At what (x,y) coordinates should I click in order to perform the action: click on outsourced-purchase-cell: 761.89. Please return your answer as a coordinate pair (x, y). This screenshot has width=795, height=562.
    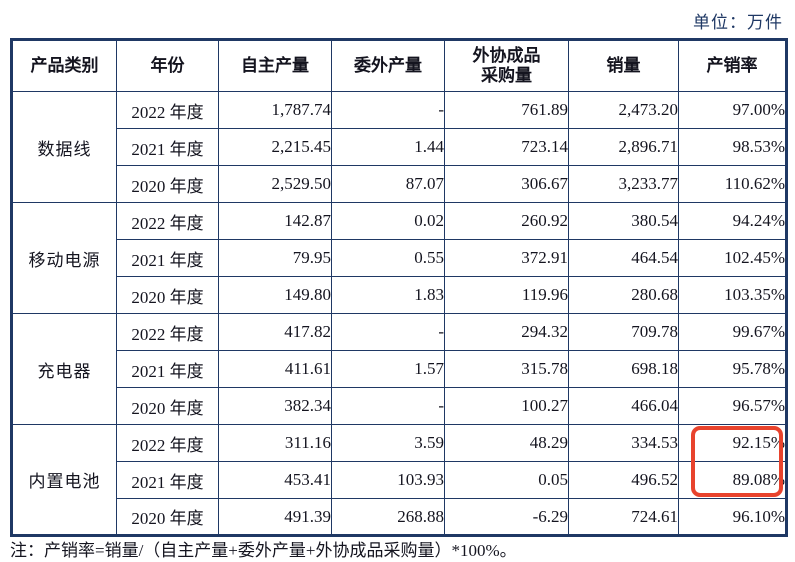
    Looking at the image, I should click on (506, 110).